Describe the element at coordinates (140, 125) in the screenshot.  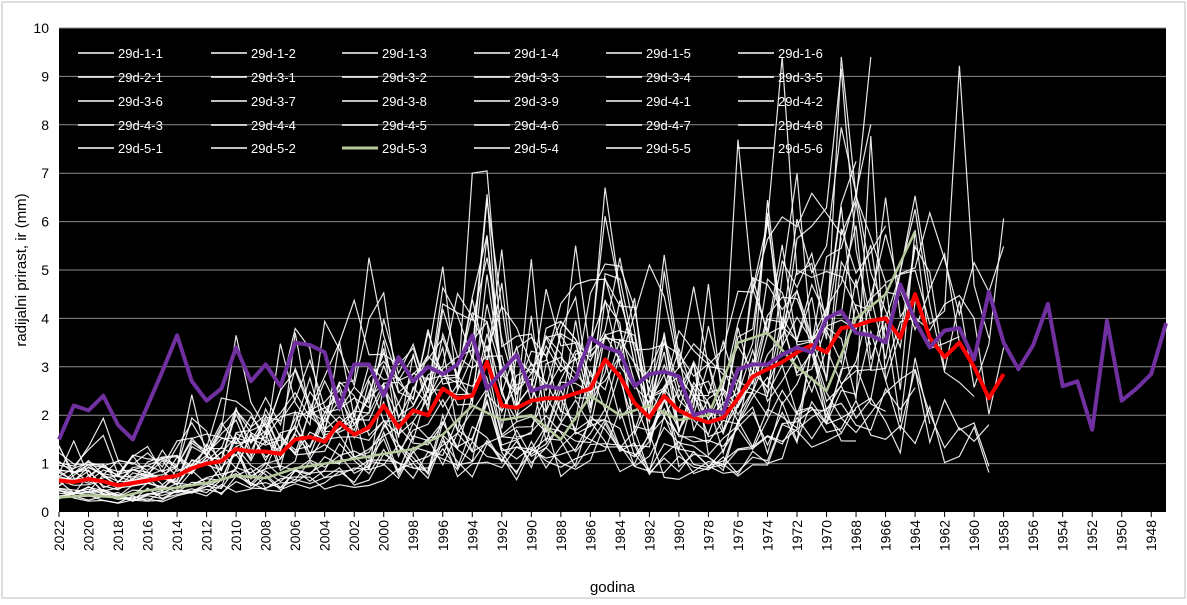
I see `legend-label: 29d-4-3` at that location.